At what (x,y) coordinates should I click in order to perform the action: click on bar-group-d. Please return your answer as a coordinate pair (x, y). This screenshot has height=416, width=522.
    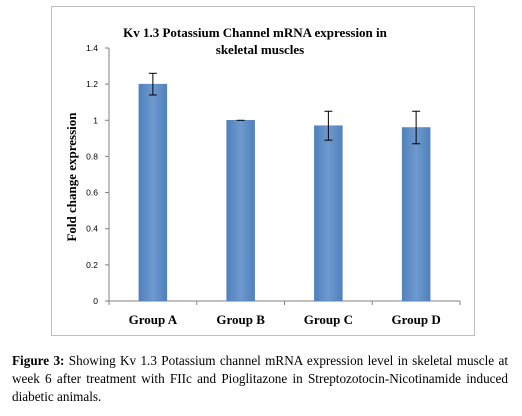
    Looking at the image, I should click on (416, 214).